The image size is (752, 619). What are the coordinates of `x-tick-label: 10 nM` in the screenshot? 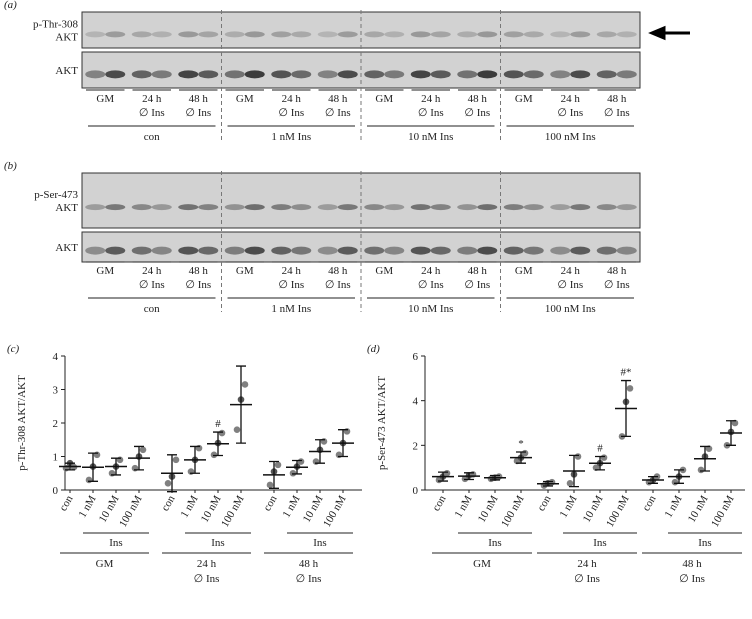 It's located at (488, 508).